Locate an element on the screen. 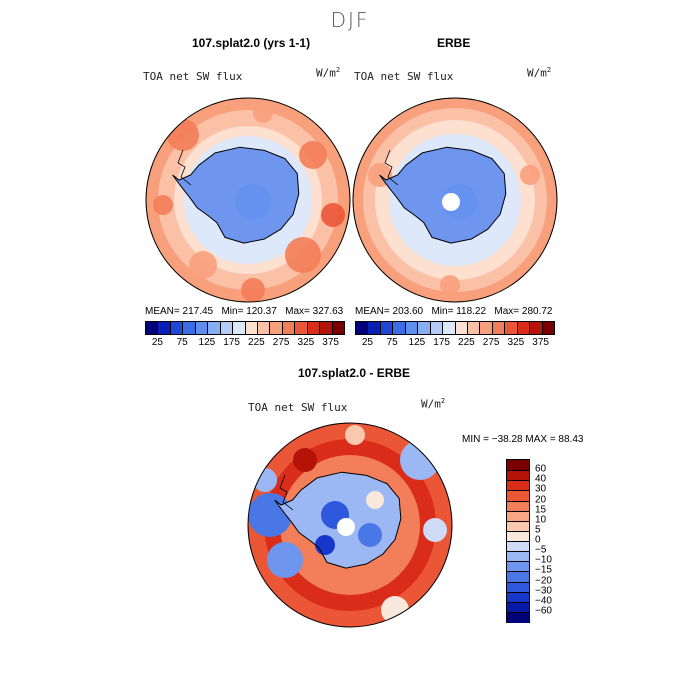 The width and height of the screenshot is (700, 700). panel1-max: 327.63 is located at coordinates (328, 311).